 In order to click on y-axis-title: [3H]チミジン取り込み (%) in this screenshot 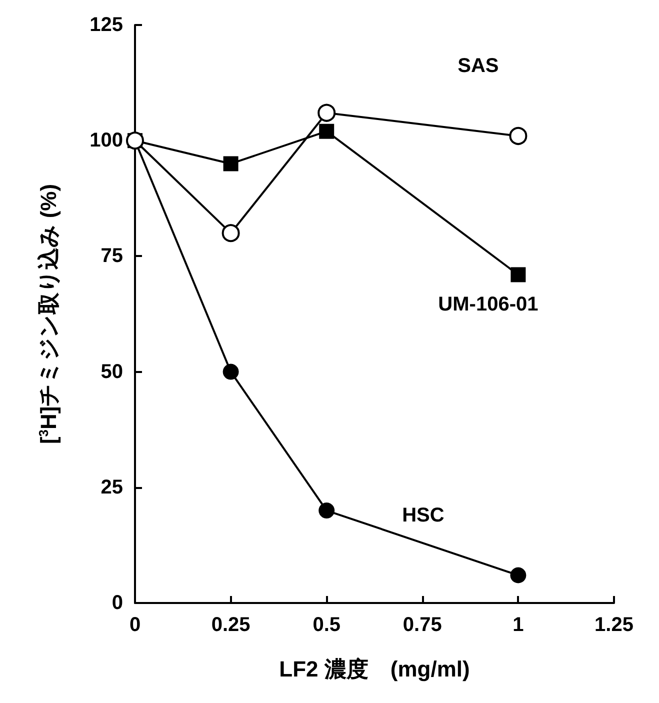, I will do `click(48, 314)`.